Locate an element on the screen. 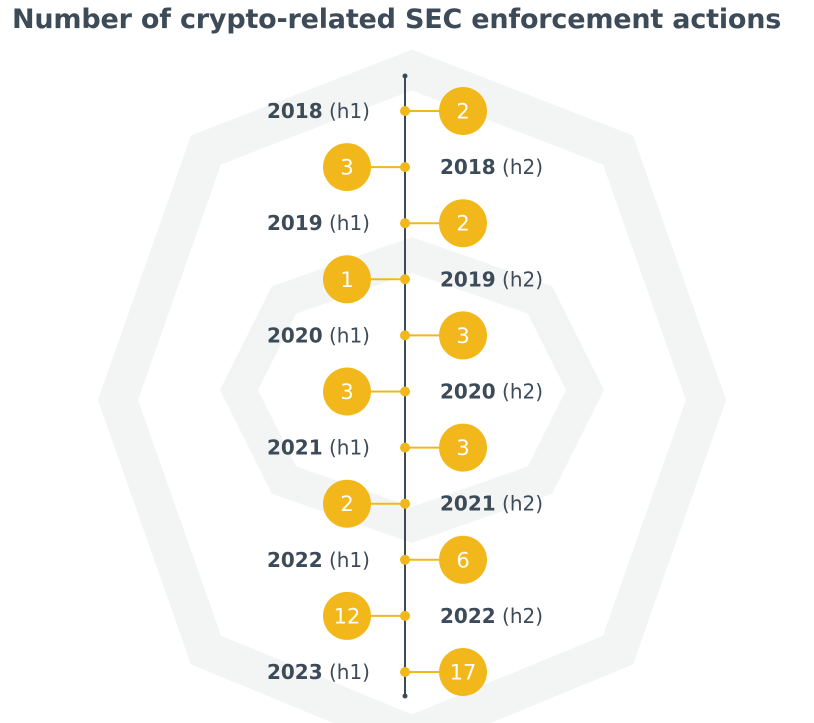 The height and width of the screenshot is (723, 814). period-label: 2018 (h1) is located at coordinates (318, 111).